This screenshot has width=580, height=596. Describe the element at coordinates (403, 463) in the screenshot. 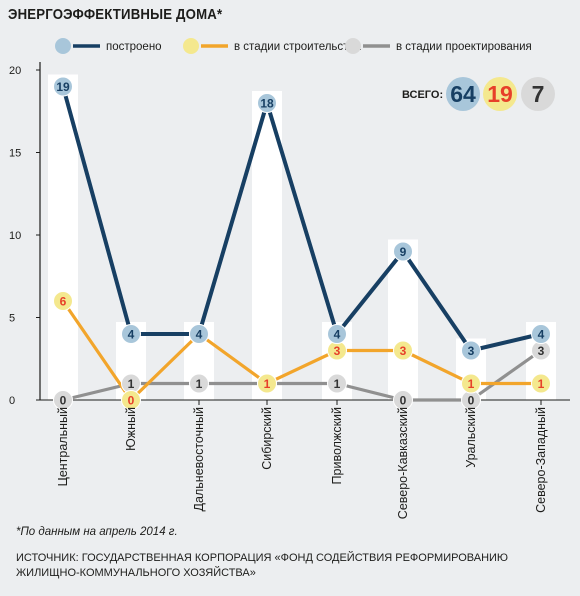

I see `x-tick-label: Северо-Кавказский` at that location.